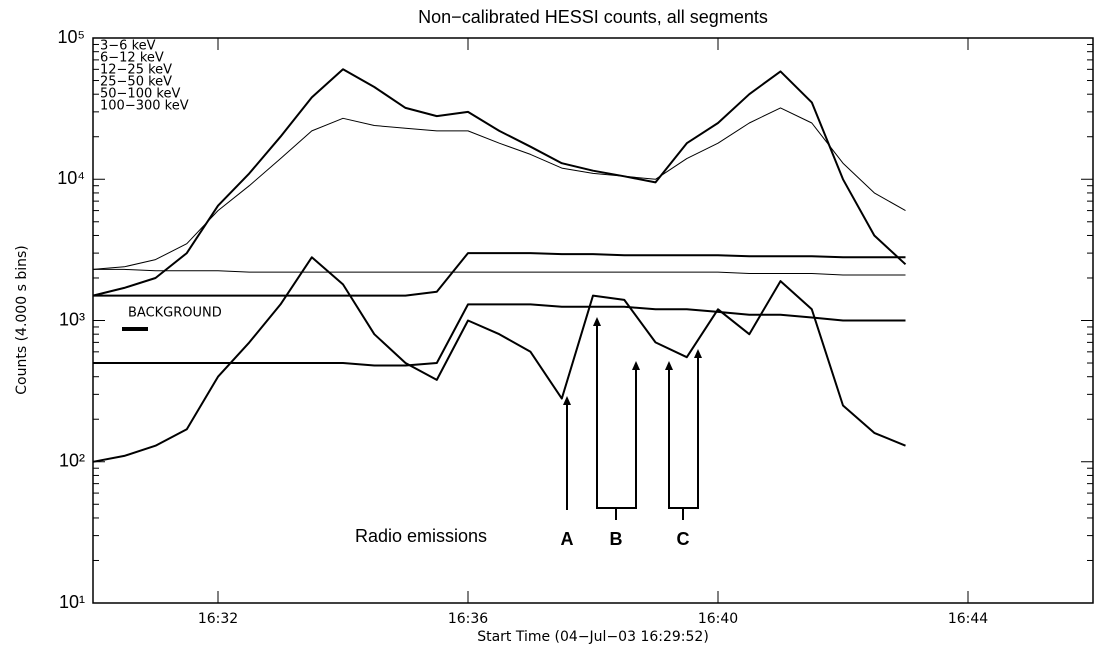 Image resolution: width=1111 pixels, height=657 pixels. Describe the element at coordinates (175, 313) in the screenshot. I see `annotation: BACKGROUND` at that location.